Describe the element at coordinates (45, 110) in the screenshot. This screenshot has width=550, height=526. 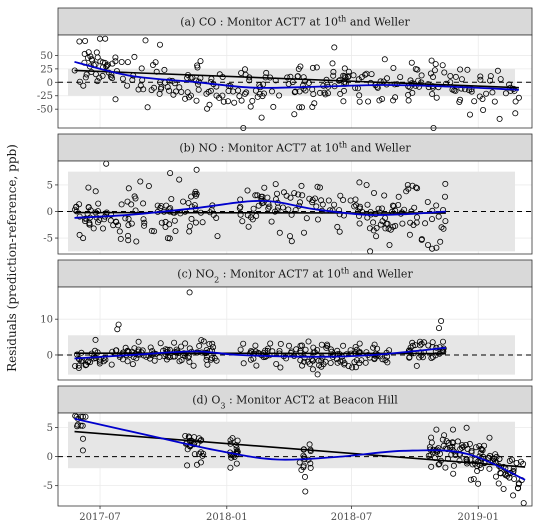
I see `y-tick-label: -50` at that location.